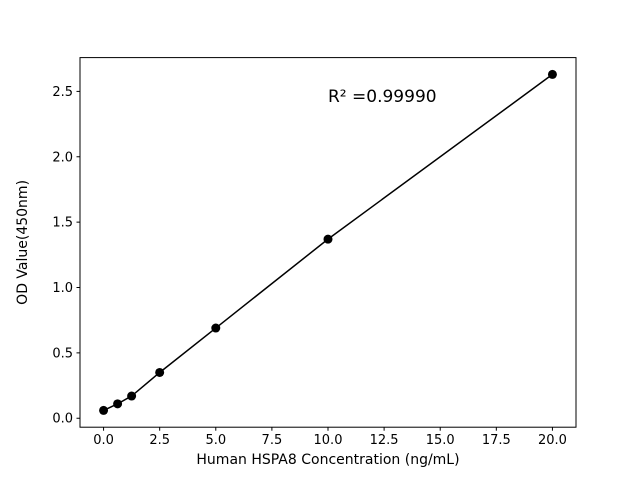 The width and height of the screenshot is (640, 480). I want to click on r-squared-annotation: R² =0.99990, so click(382, 97).